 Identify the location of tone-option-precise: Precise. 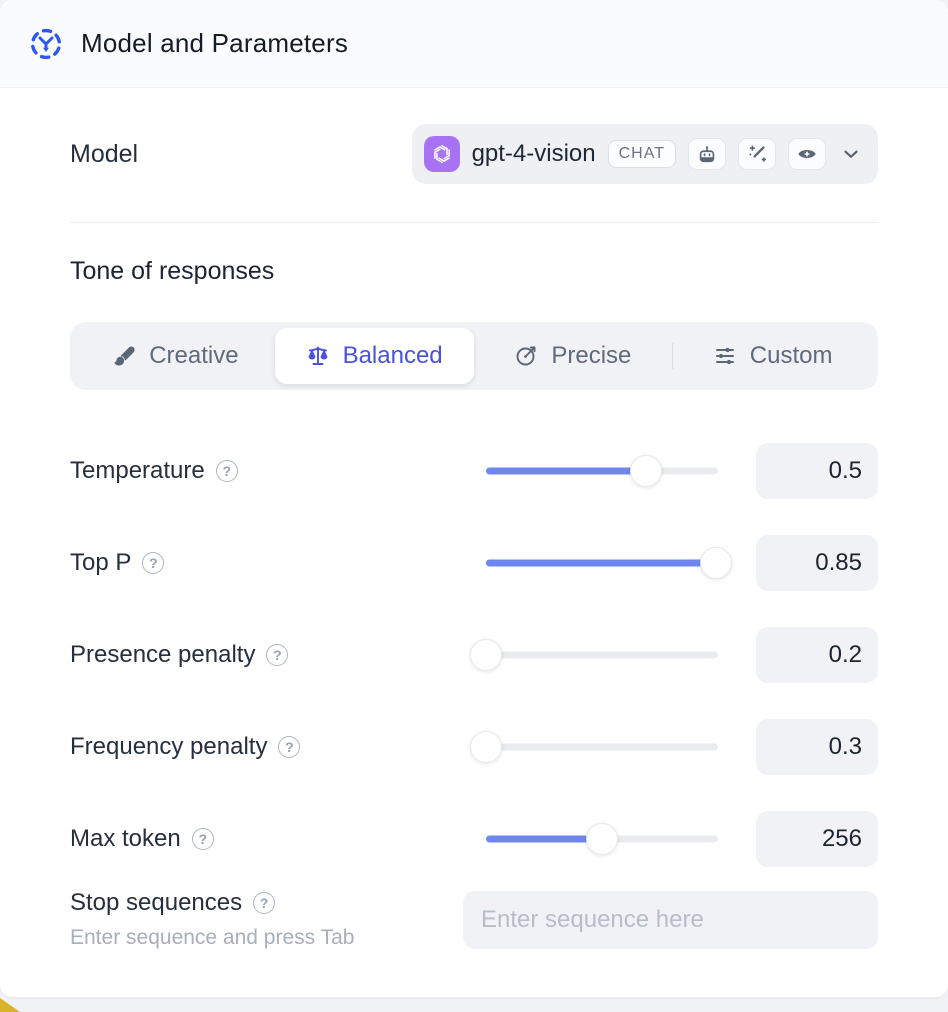
(573, 356).